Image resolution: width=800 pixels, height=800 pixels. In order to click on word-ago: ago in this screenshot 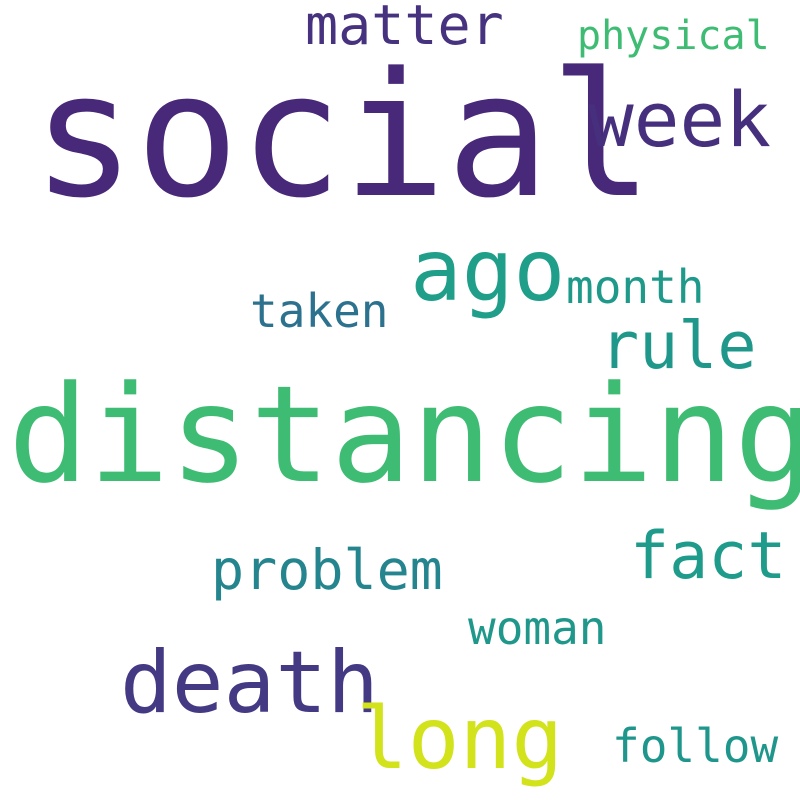, I will do `click(488, 271)`.